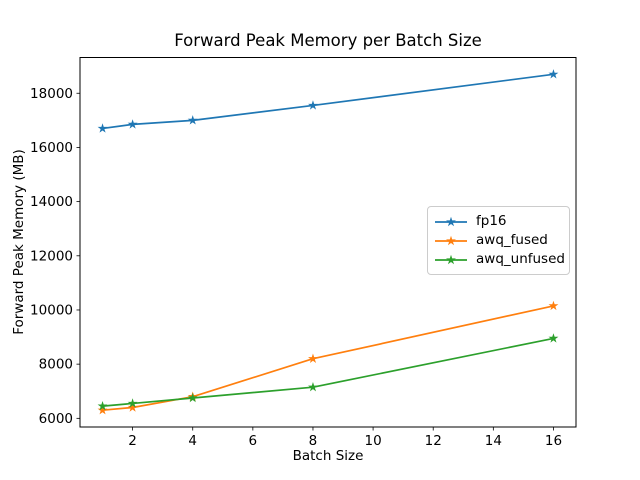 The height and width of the screenshot is (480, 640). I want to click on series-line-awq_unfused, so click(328, 372).